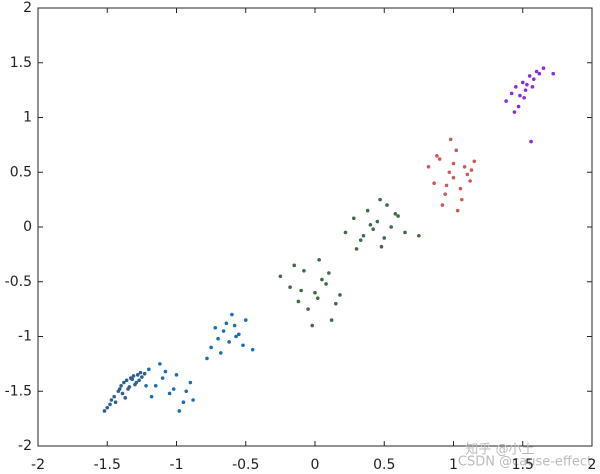  Describe the element at coordinates (499, 450) in the screenshot. I see `watermark: 知乎 @小土` at that location.